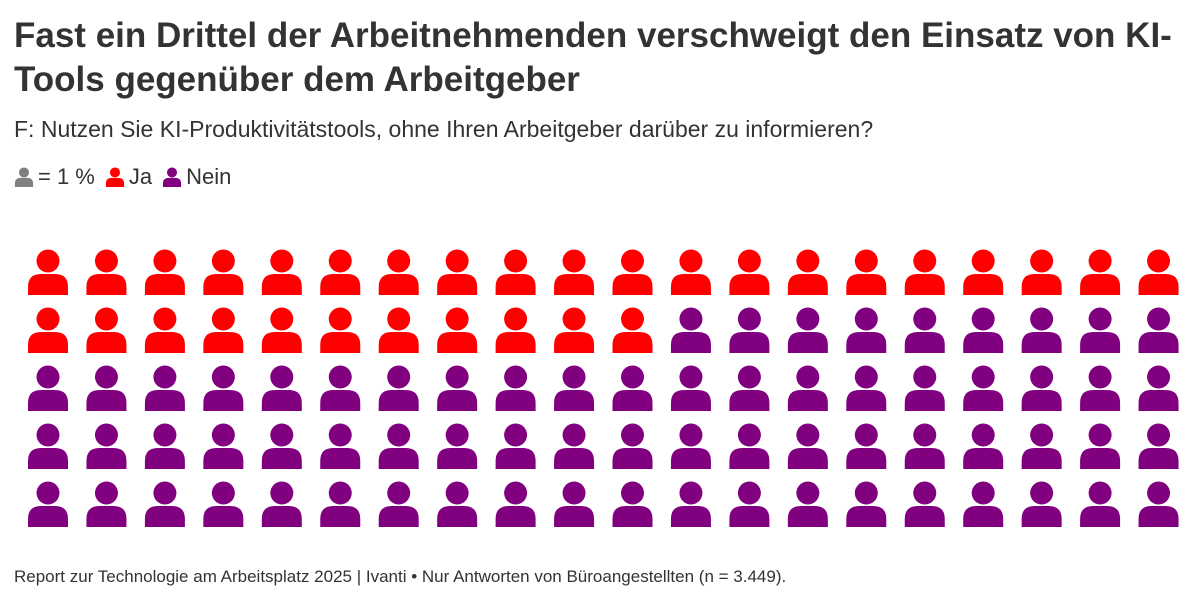 The image size is (1200, 600). I want to click on legend-item-ja: Ja, so click(128, 177).